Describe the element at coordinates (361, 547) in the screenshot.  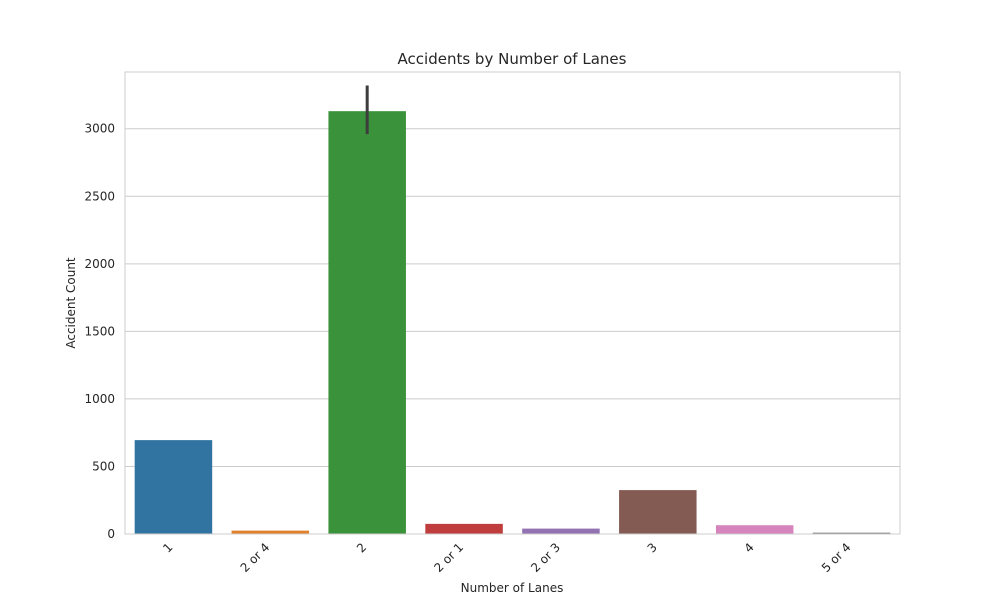
I see `x-tick-label: 2` at that location.